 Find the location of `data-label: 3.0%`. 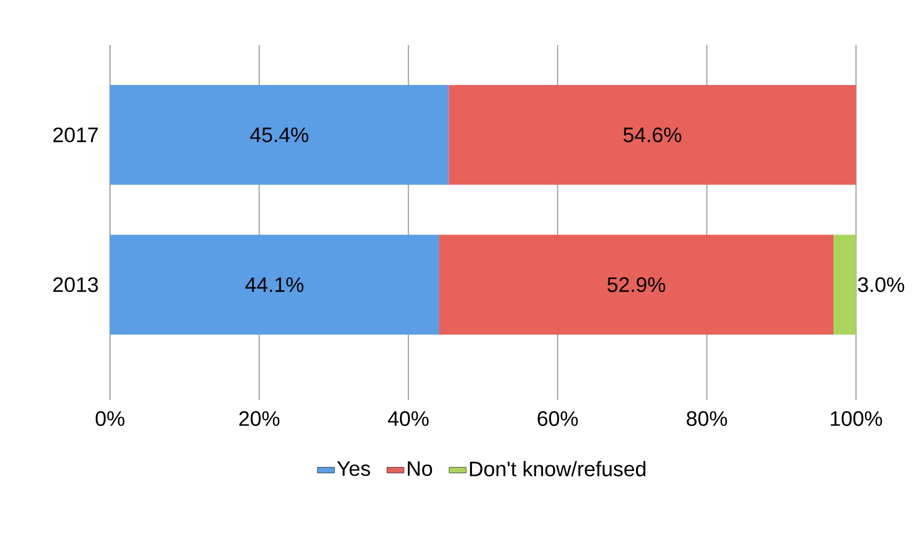

data-label: 3.0% is located at coordinates (881, 284).